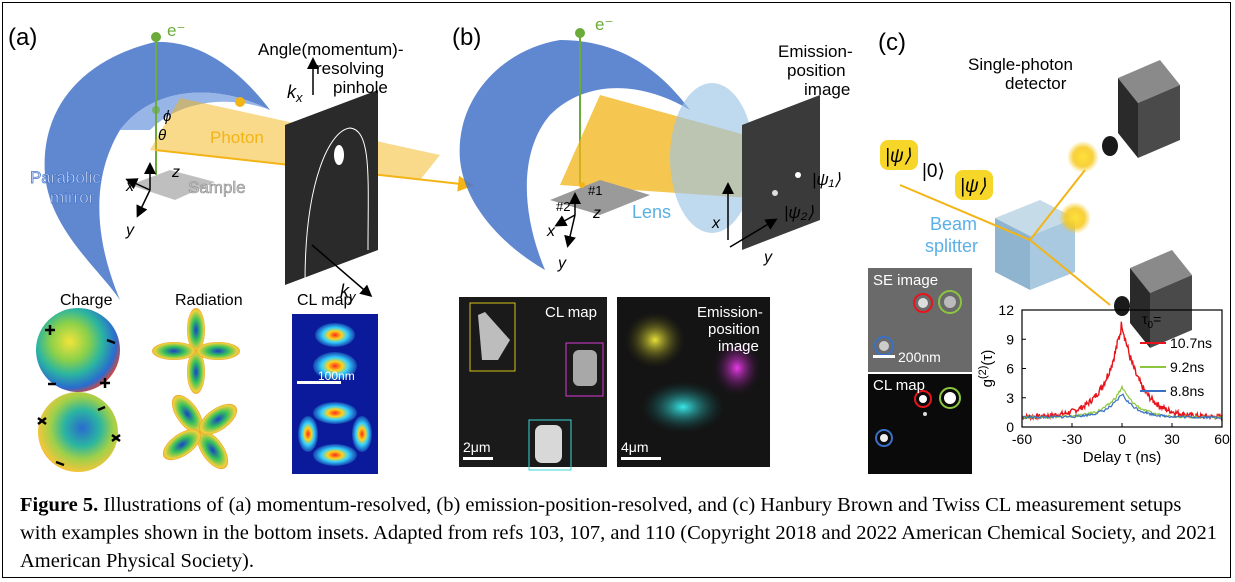 The width and height of the screenshot is (1235, 582). What do you see at coordinates (162, 135) in the screenshot?
I see `theta-label: θ` at bounding box center [162, 135].